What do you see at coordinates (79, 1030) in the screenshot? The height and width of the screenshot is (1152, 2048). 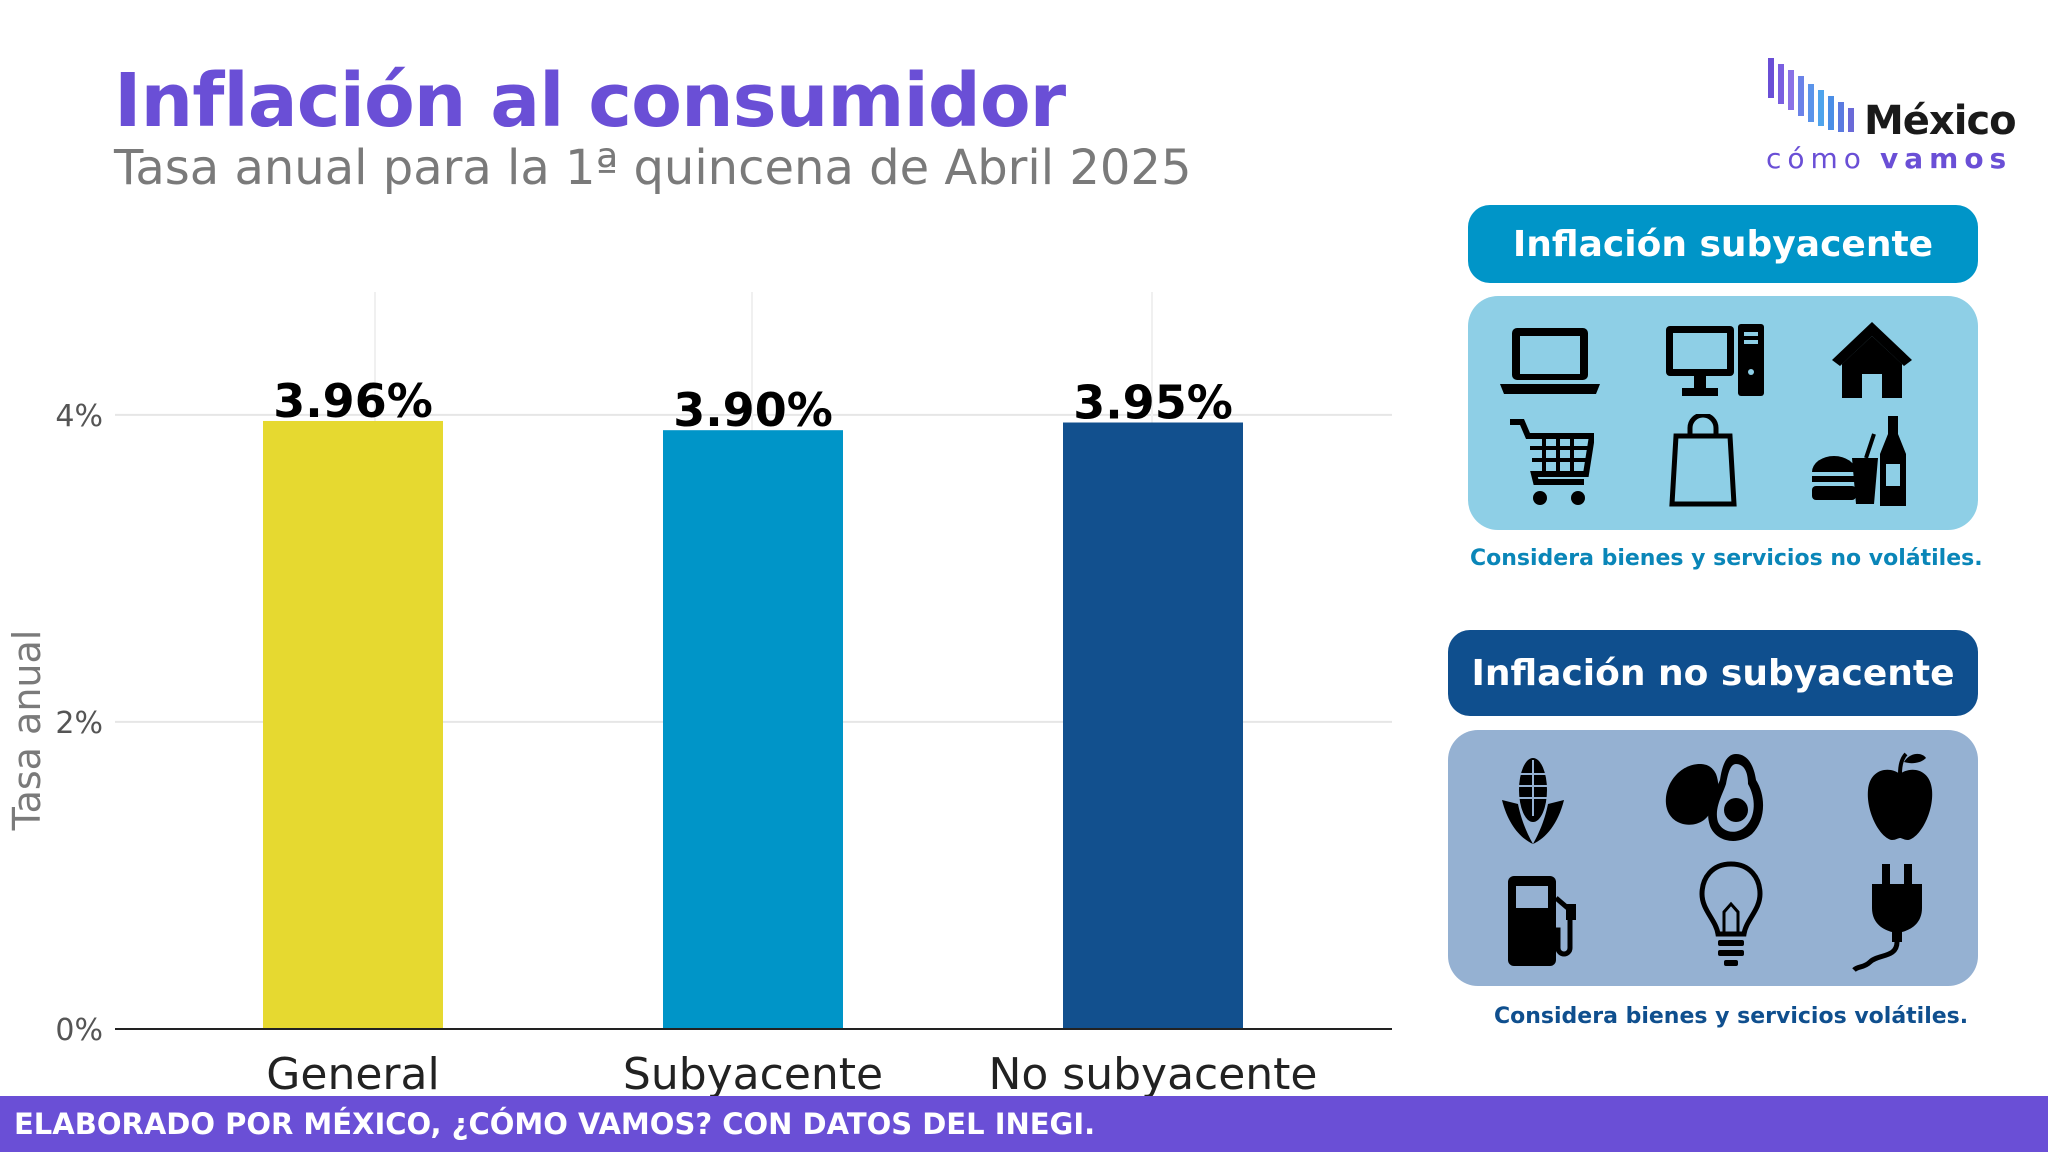 I see `y-tick-label: 0%` at bounding box center [79, 1030].